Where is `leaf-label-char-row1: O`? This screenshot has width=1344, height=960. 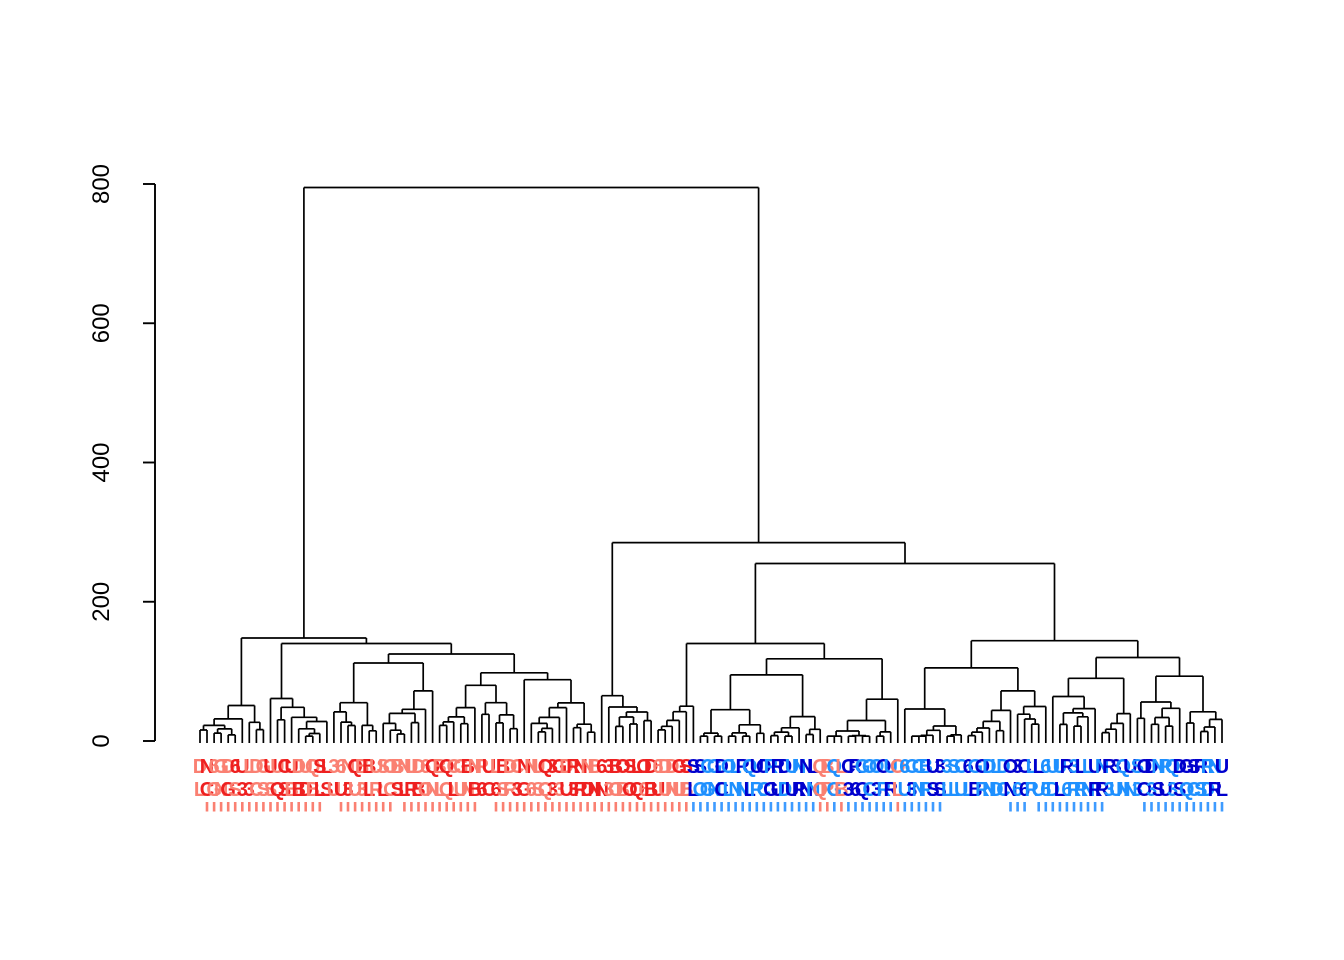 leaf-label-char-row1: O is located at coordinates (623, 767).